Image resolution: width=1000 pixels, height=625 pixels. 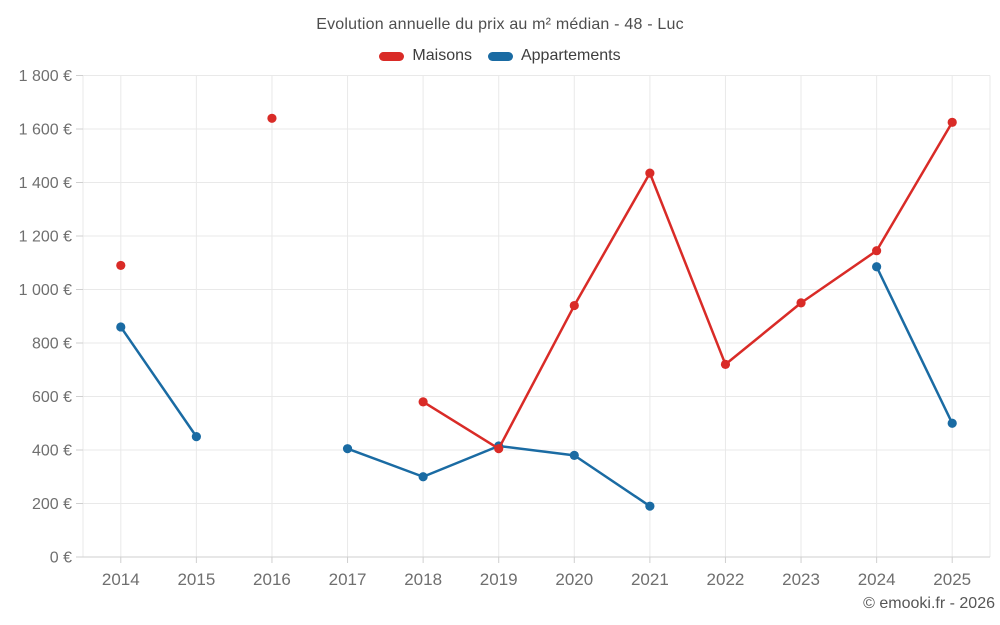 What do you see at coordinates (499, 579) in the screenshot?
I see `x-tick-label: 2019` at bounding box center [499, 579].